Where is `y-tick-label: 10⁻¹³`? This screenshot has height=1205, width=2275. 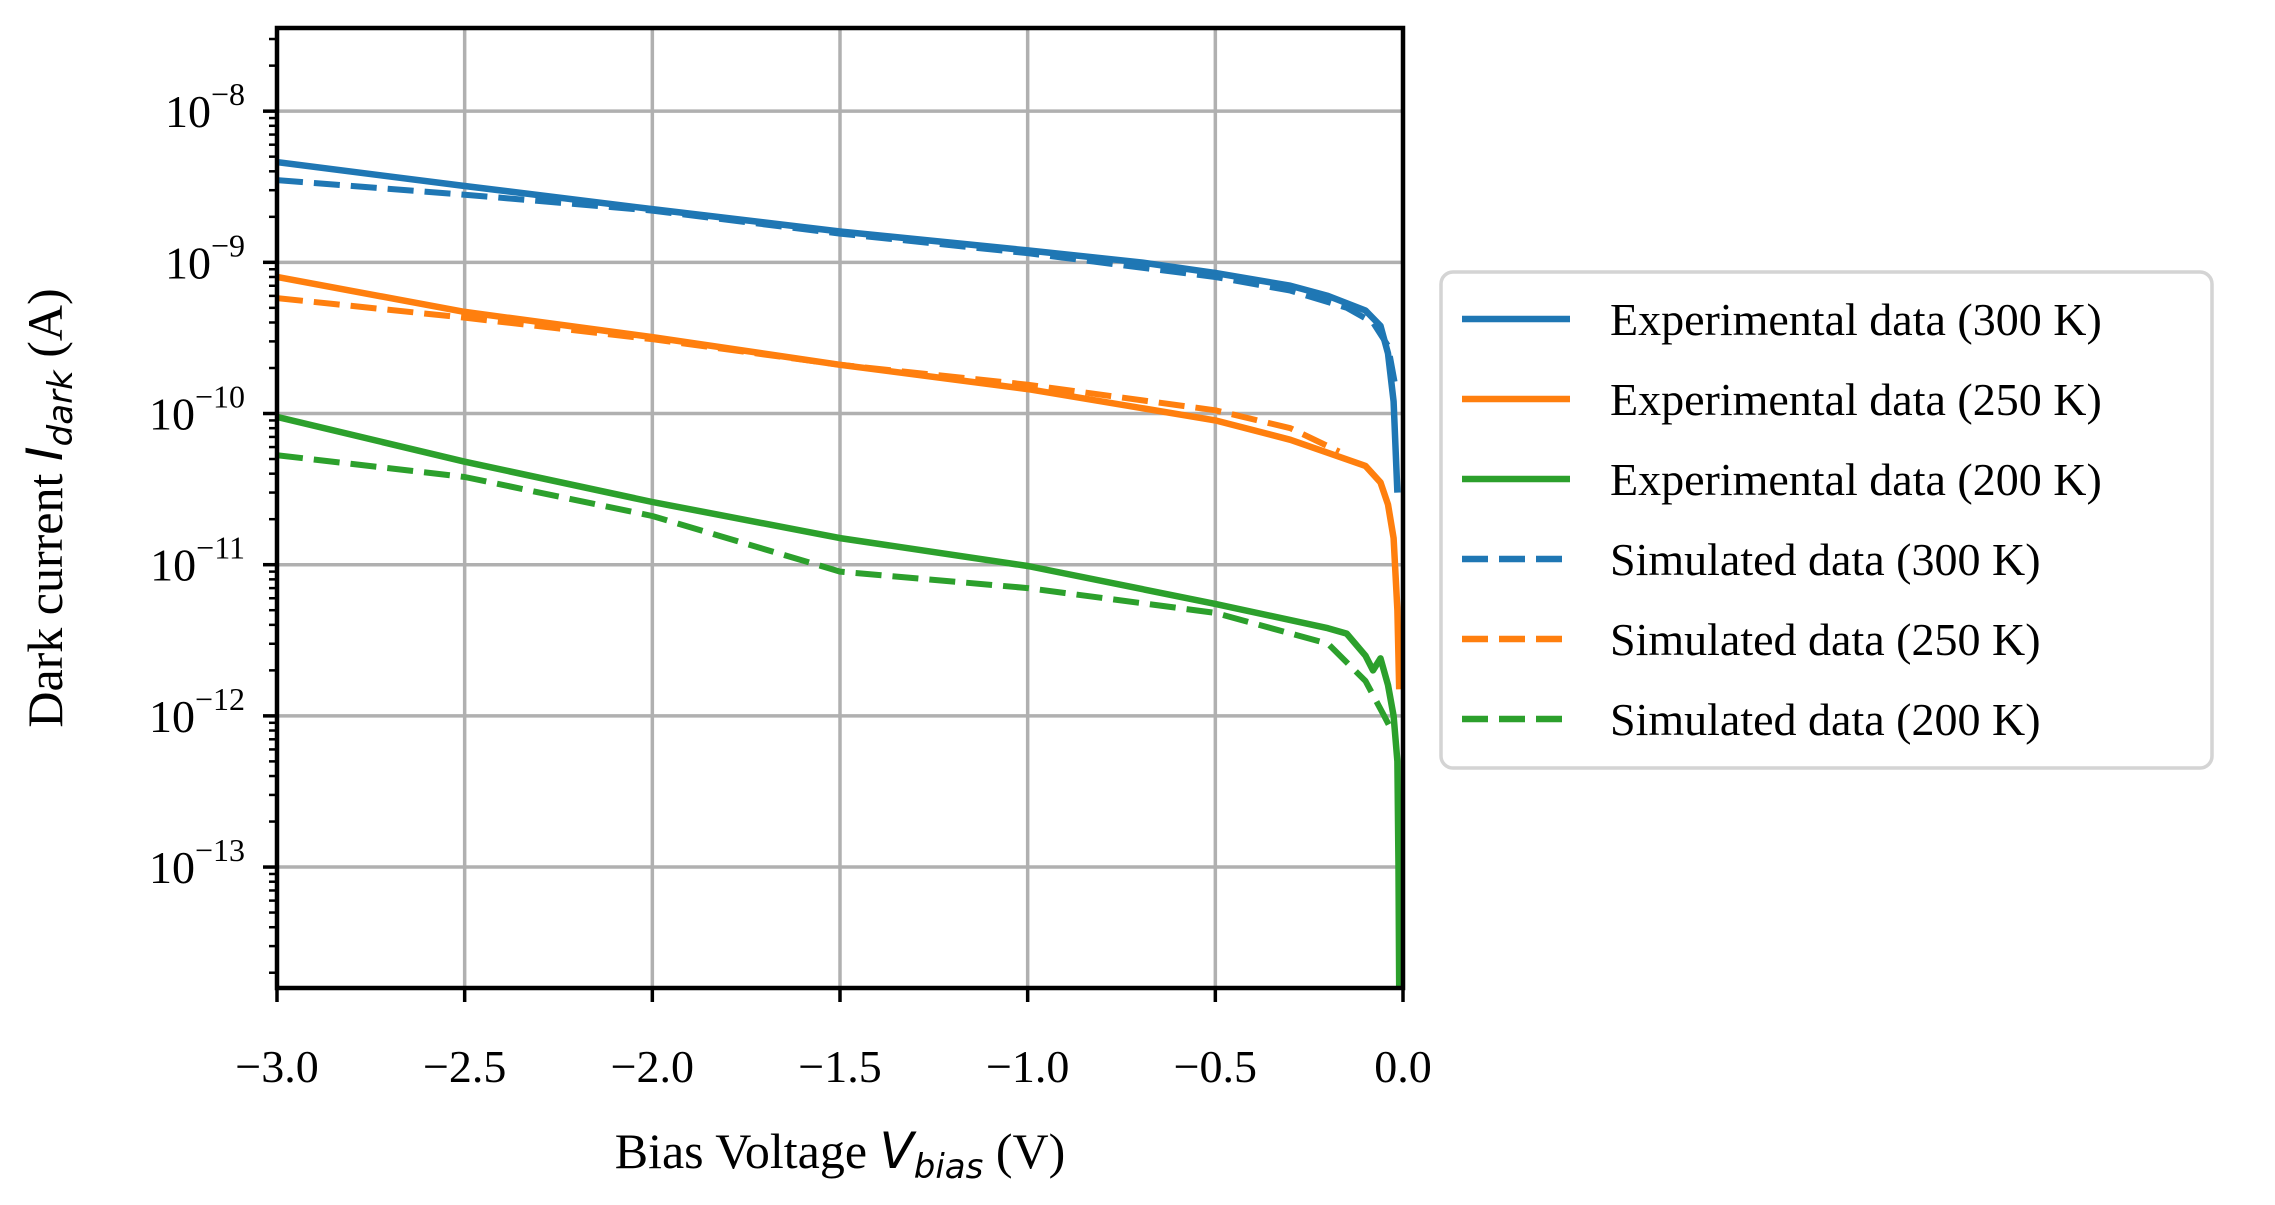 y-tick-label: 10⁻¹³ is located at coordinates (197, 862).